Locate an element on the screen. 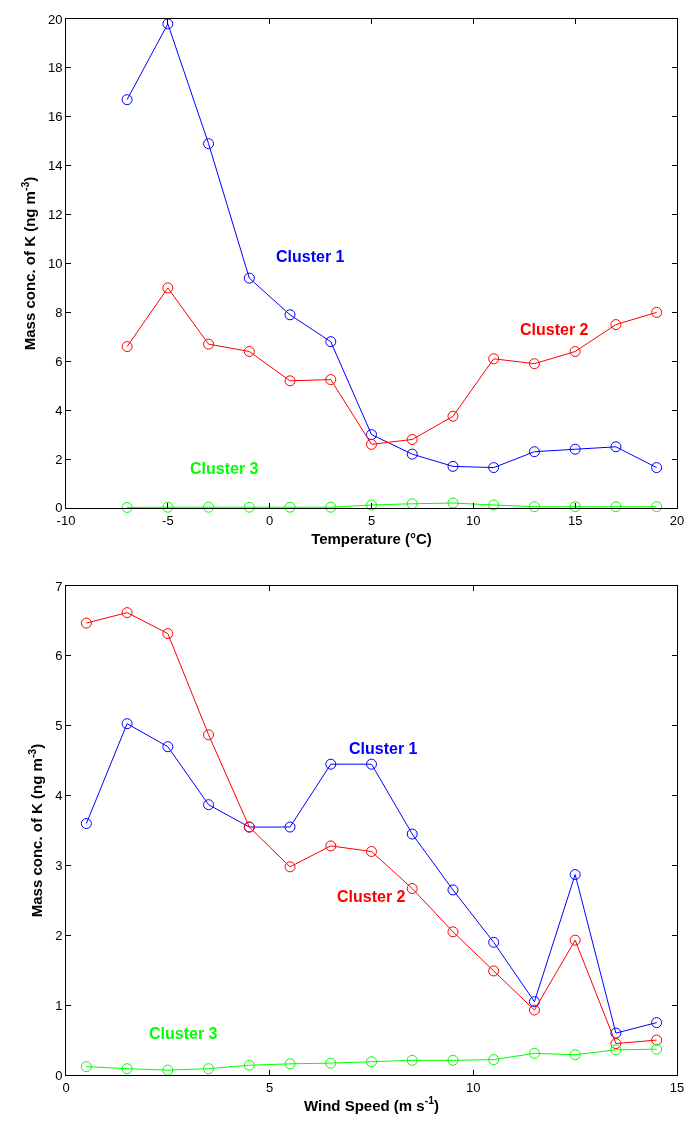 This screenshot has height=1133, width=696. y-tick-label: 3 is located at coordinates (59, 866).